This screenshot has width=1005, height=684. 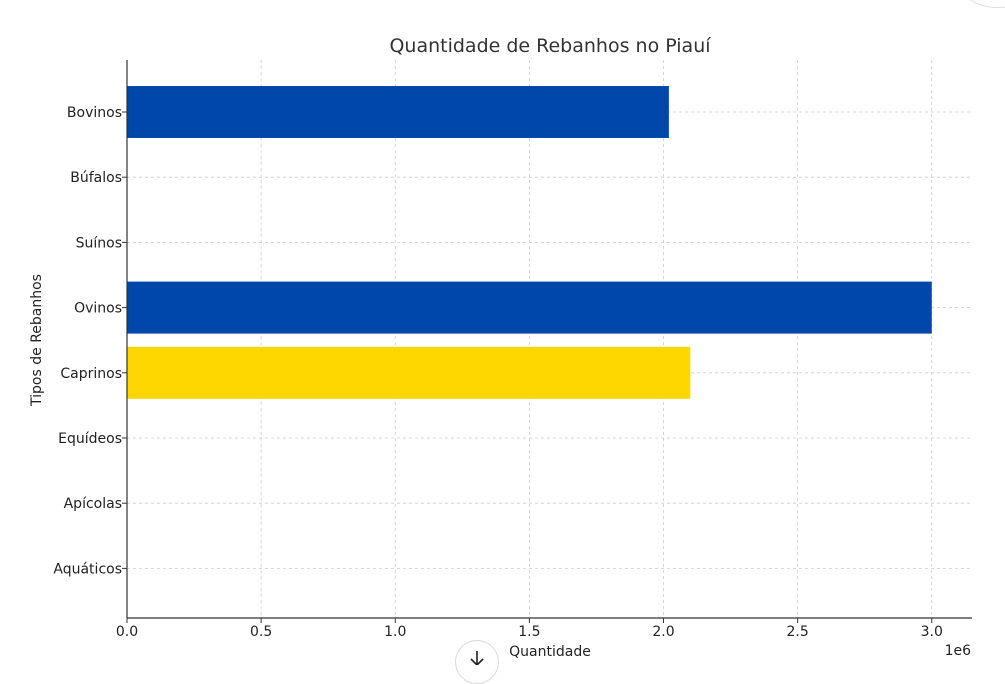 What do you see at coordinates (550, 652) in the screenshot?
I see `x-axis-label: Quantidade` at bounding box center [550, 652].